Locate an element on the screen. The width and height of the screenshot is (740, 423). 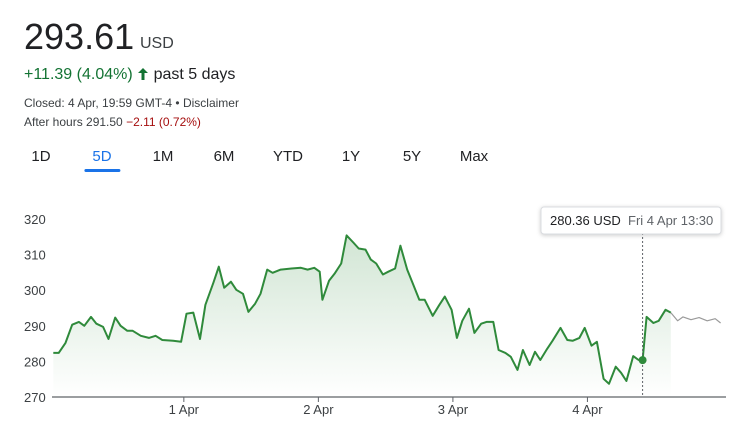
closed: Closed: 4 Apr, 19:59 GMT-4 • is located at coordinates (103, 103).